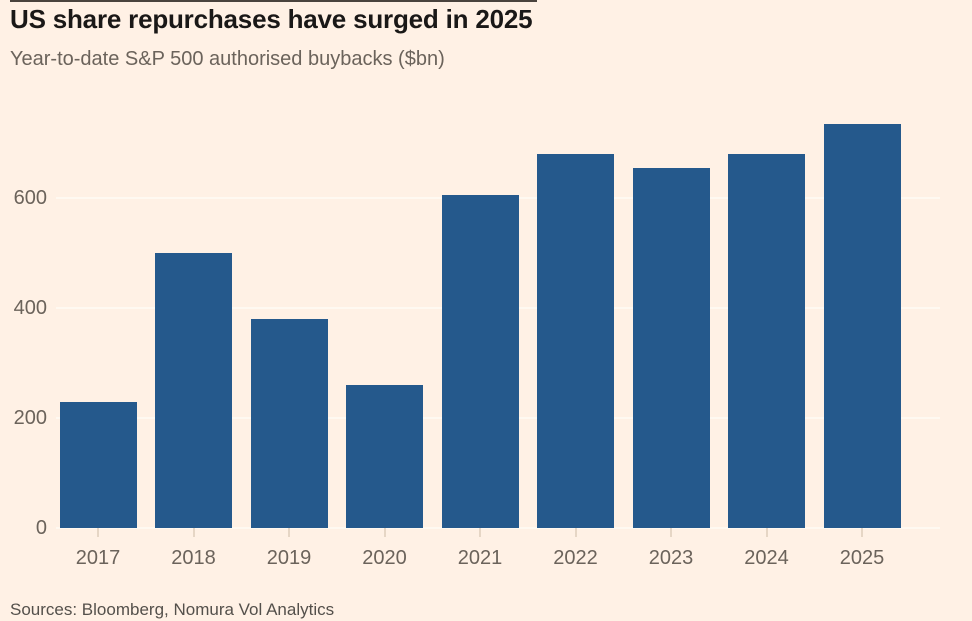  I want to click on x-axis-label-2022: 2022, so click(575, 558).